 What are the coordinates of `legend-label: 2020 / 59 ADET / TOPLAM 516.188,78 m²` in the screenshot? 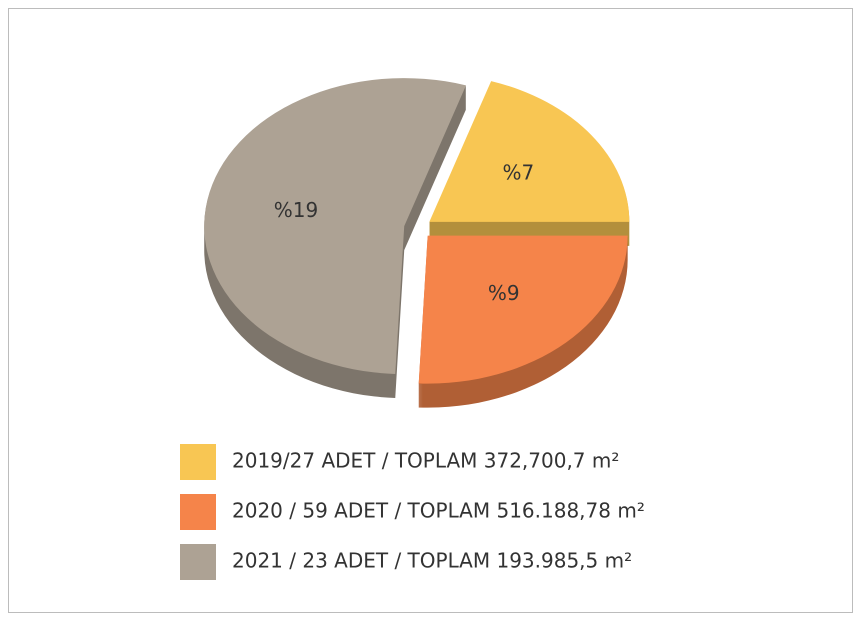 It's located at (438, 511).